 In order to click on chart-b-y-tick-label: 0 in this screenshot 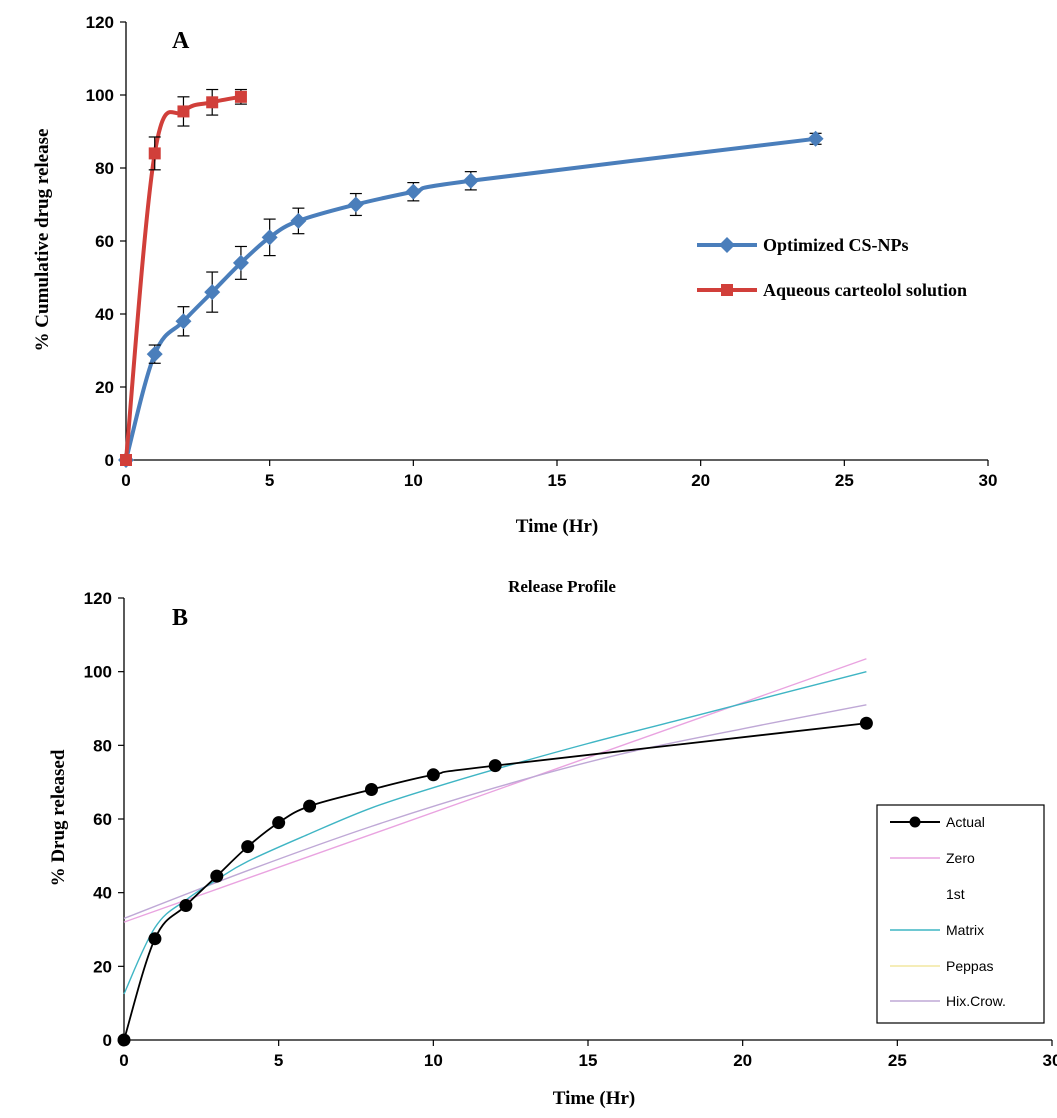, I will do `click(107, 1040)`.